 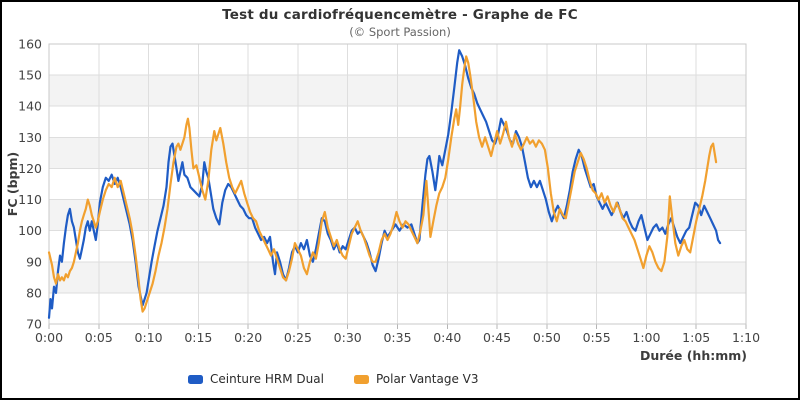 I want to click on y-tick-label: 80, so click(x=34, y=292).